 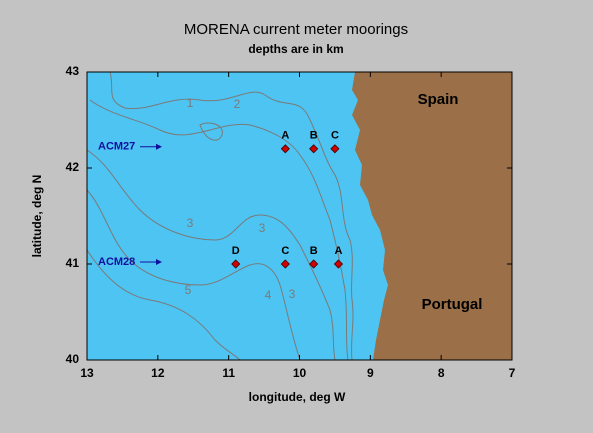 I want to click on y-tick-label: 40, so click(x=73, y=359).